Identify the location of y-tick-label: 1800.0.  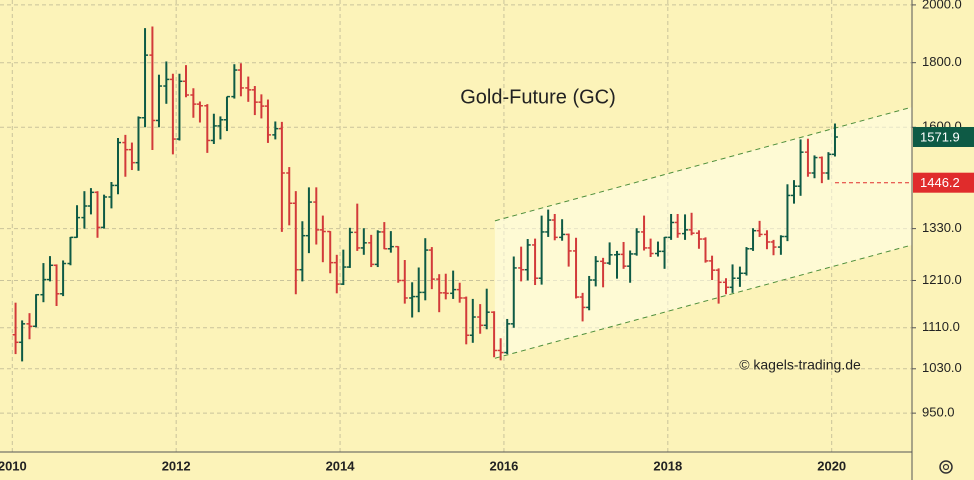
(942, 61).